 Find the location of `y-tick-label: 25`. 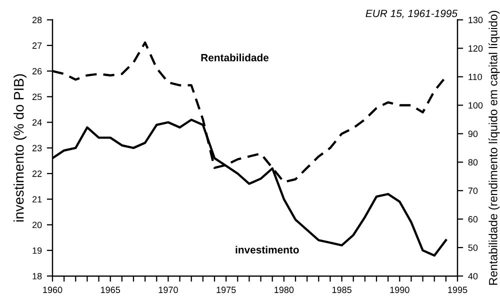

y-tick-label: 25 is located at coordinates (37, 97).